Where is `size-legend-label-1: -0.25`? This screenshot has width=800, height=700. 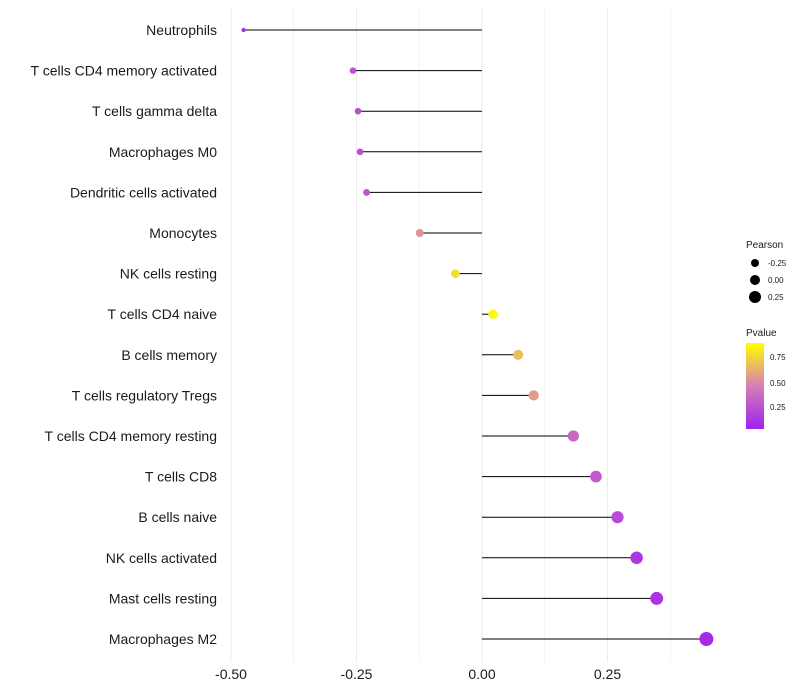
size-legend-label-1: -0.25 is located at coordinates (777, 263).